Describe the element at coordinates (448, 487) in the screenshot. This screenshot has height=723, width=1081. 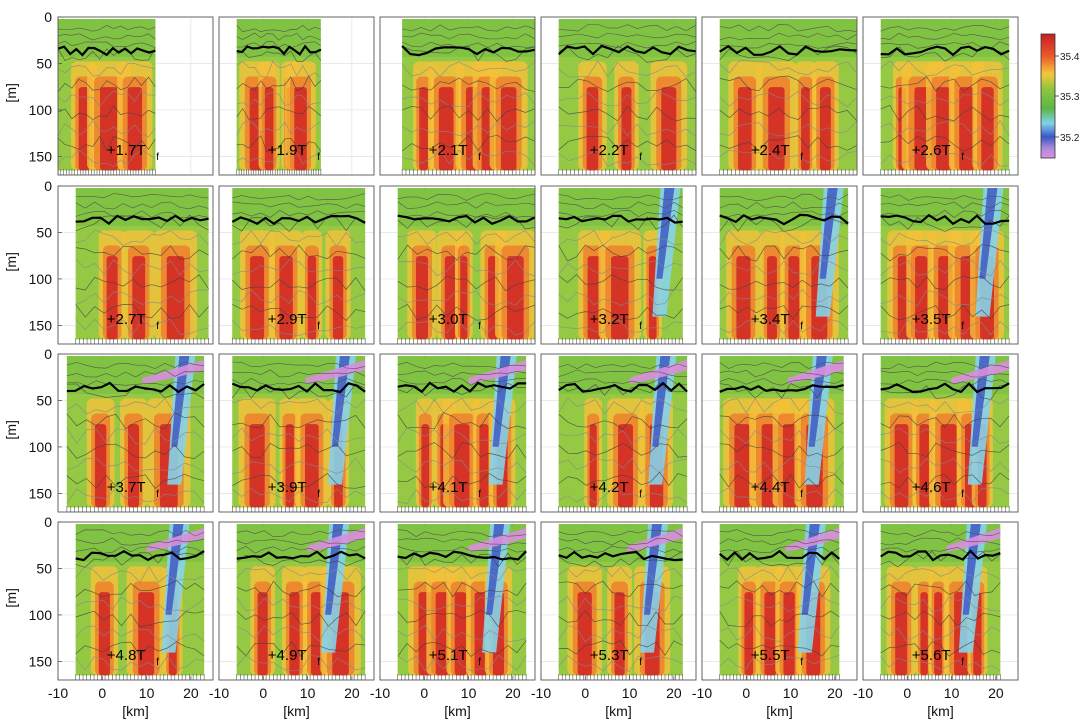
I see `panel-label: +4.1T` at that location.